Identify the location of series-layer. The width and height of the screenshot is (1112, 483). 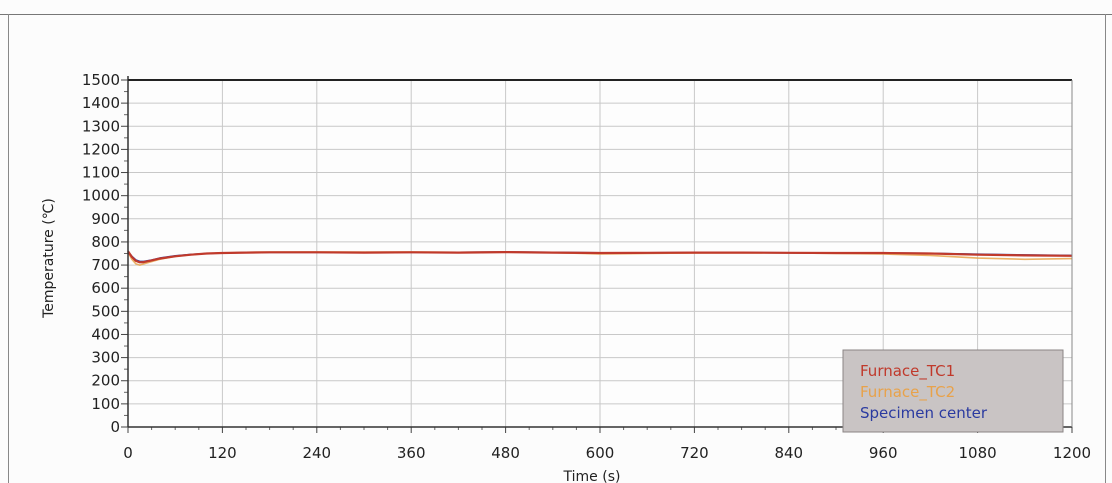
(600, 258).